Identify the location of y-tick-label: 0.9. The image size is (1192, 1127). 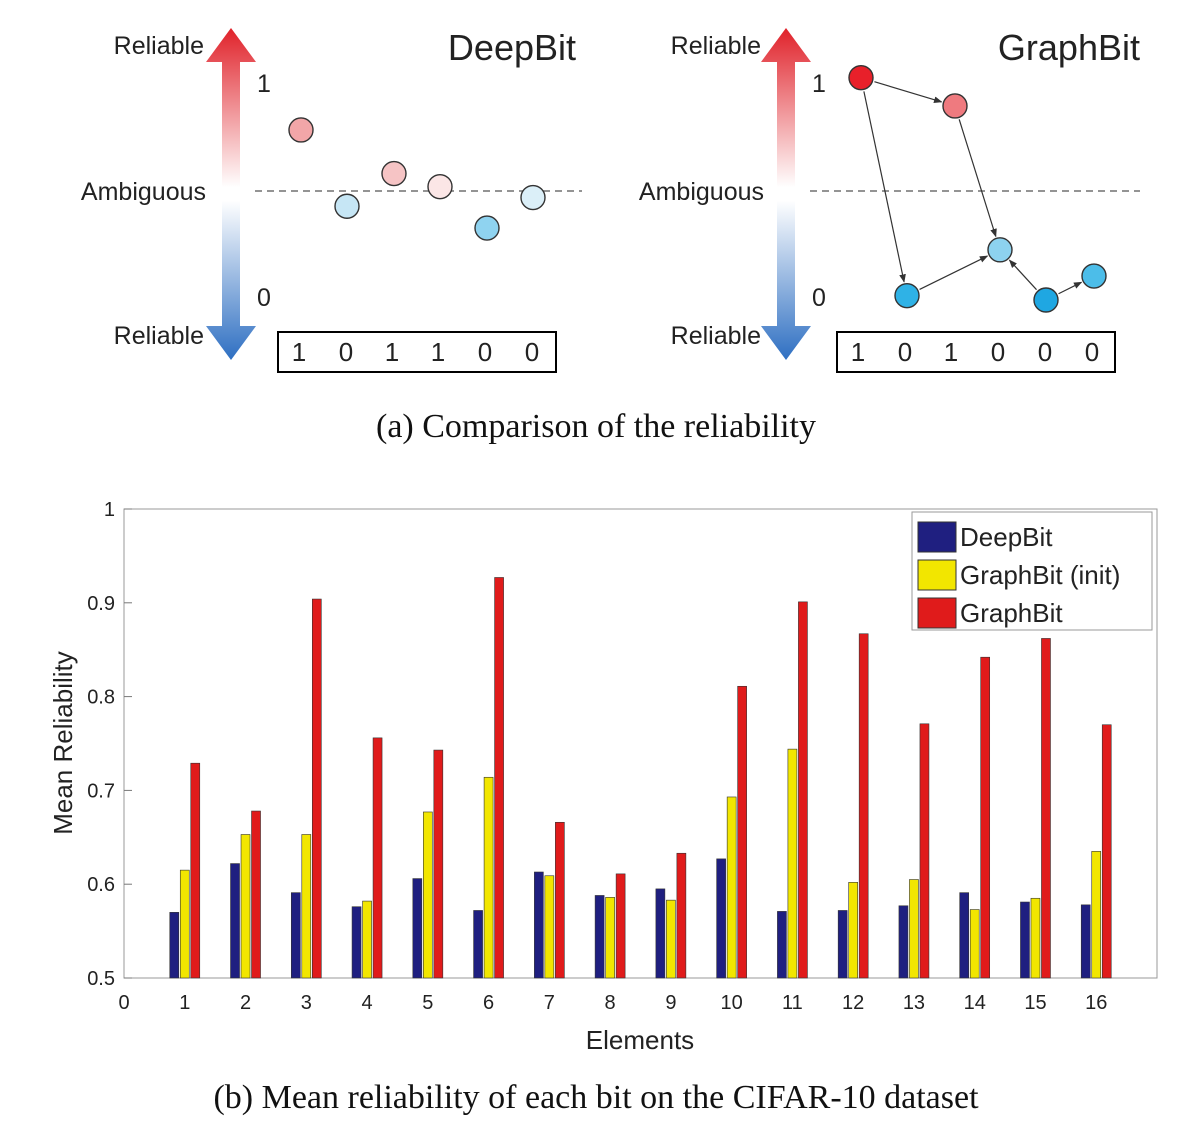
(101, 604).